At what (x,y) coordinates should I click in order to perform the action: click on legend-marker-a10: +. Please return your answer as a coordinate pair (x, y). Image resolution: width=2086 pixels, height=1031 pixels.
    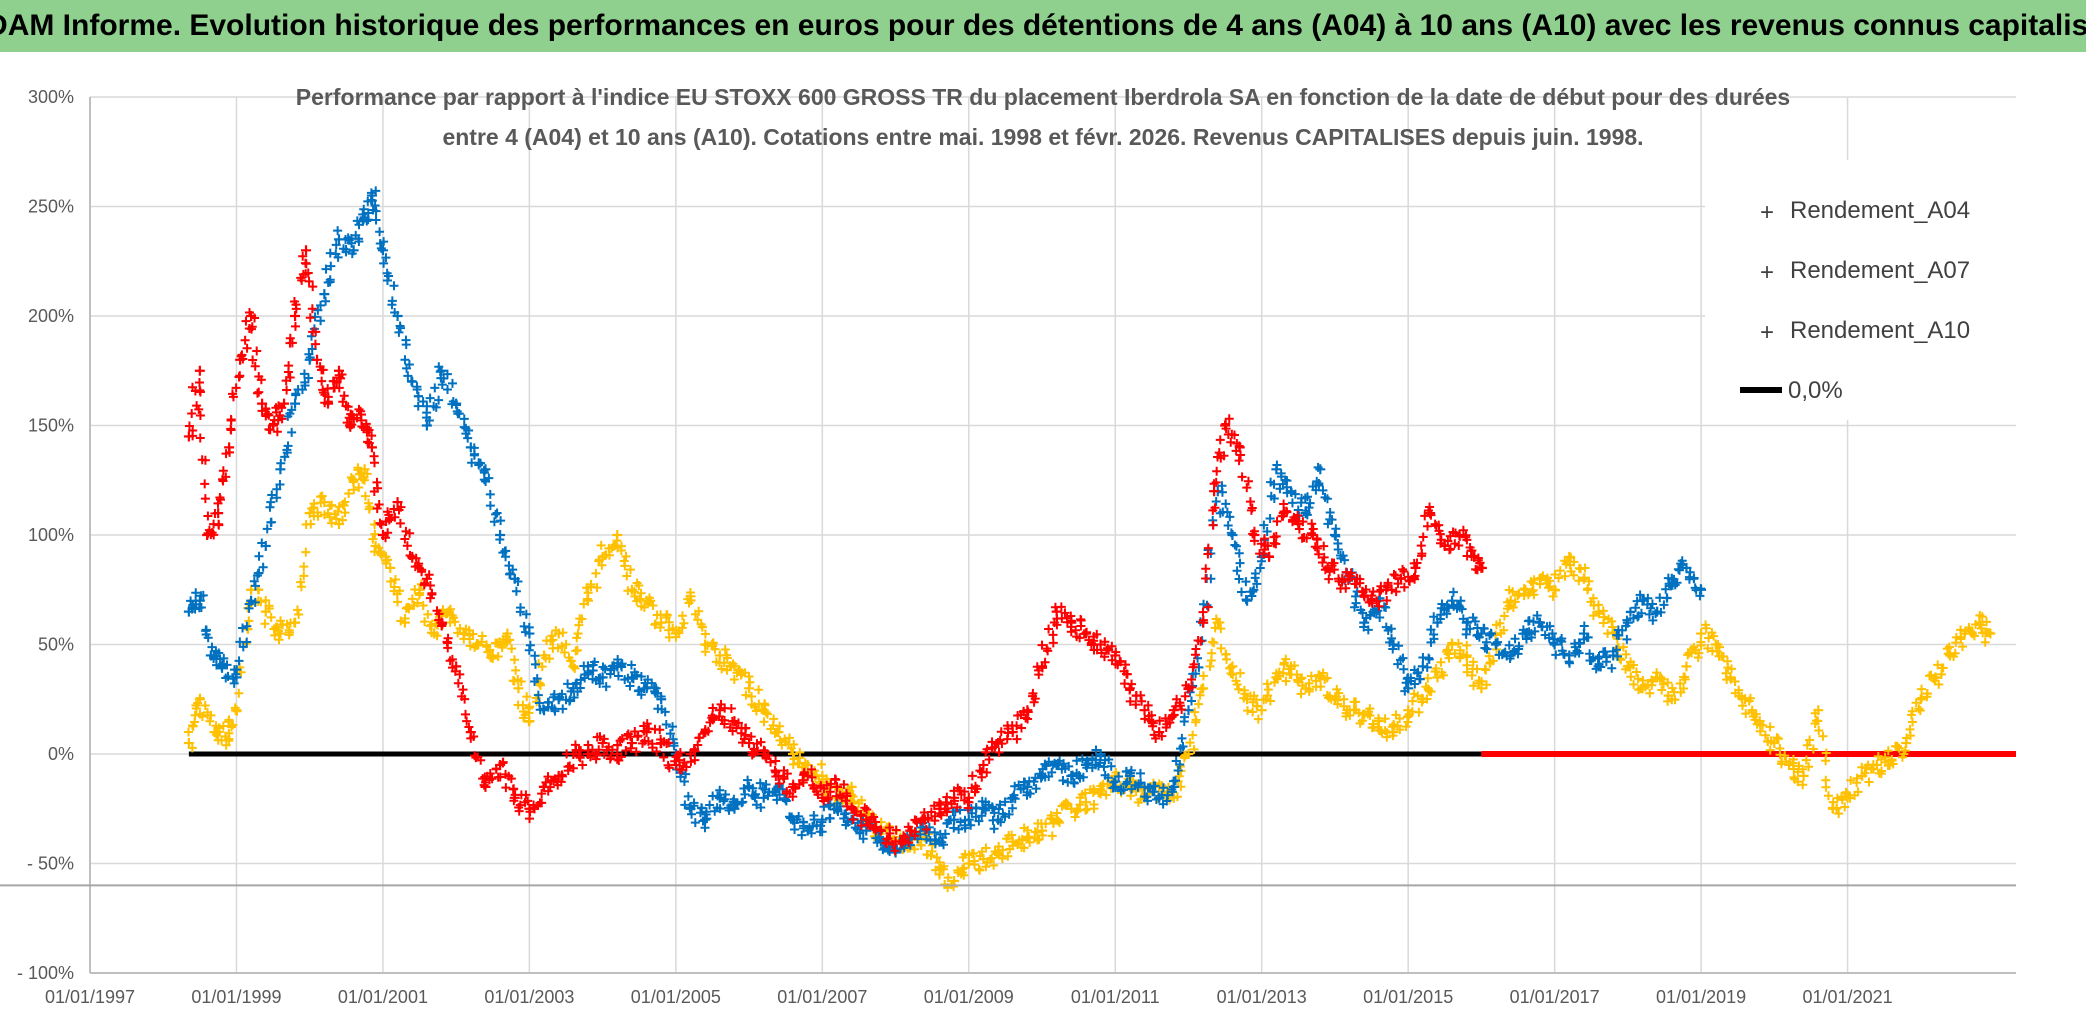
    Looking at the image, I should click on (1767, 332).